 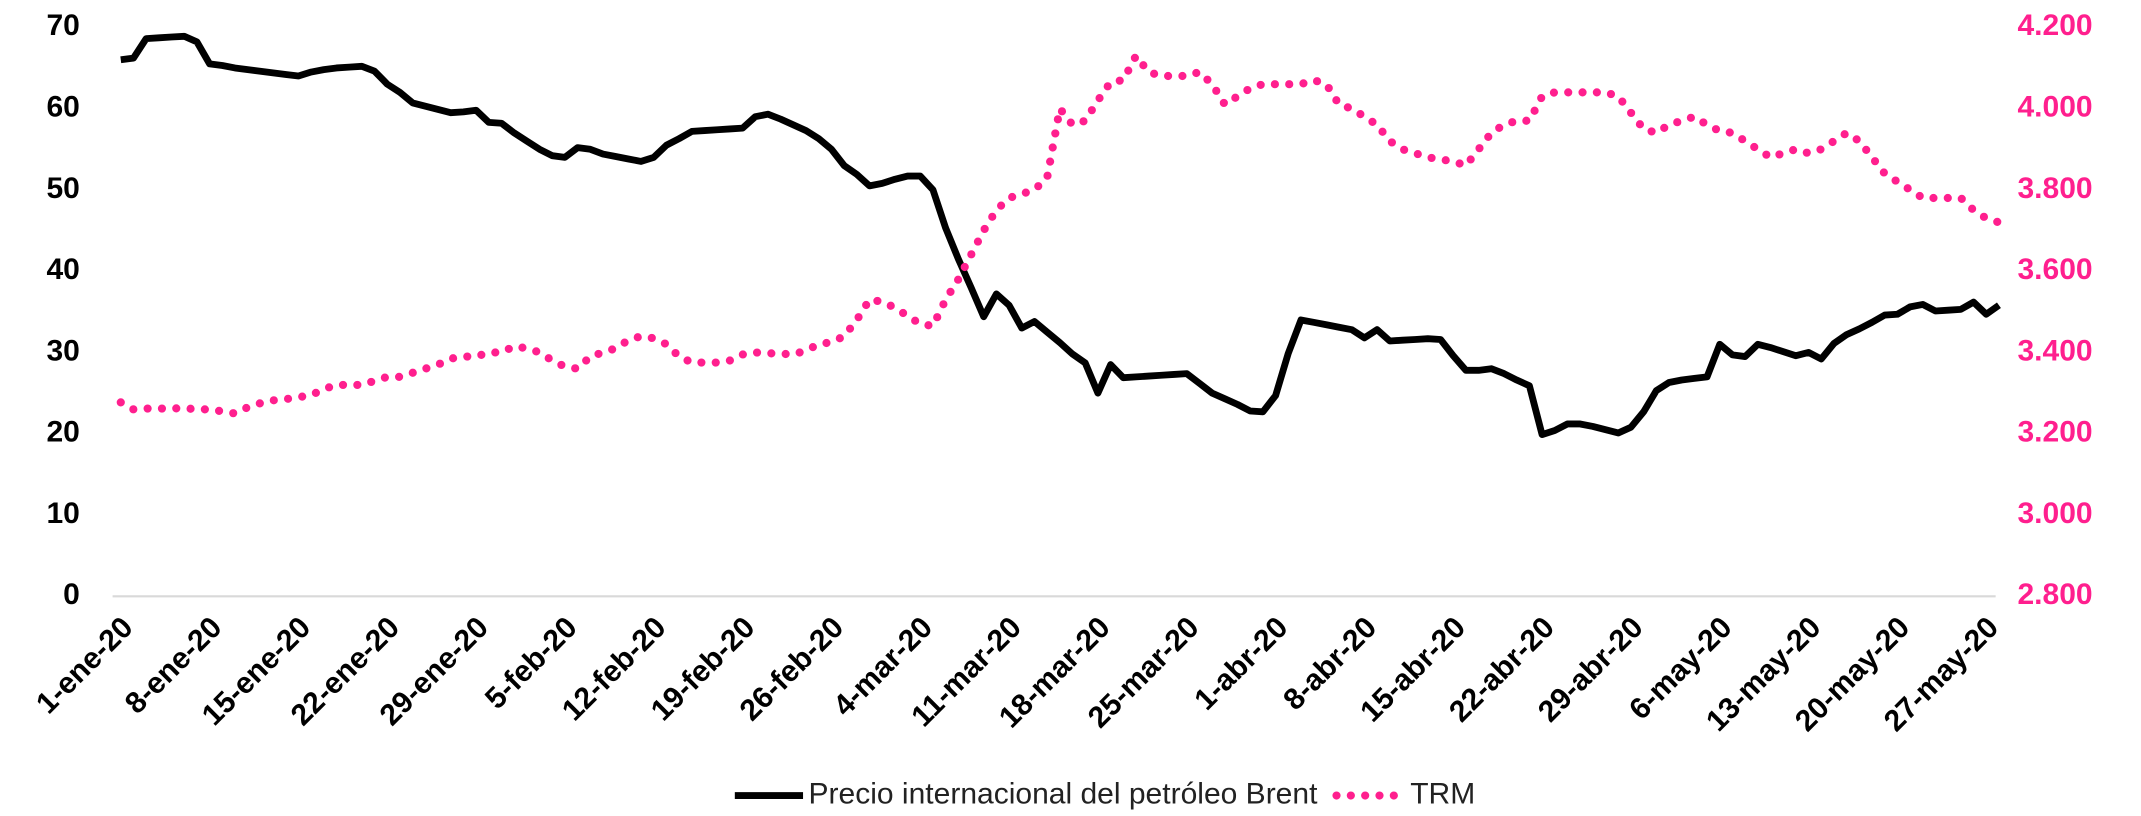 I want to click on y-tick-label: 10, so click(x=62, y=513).